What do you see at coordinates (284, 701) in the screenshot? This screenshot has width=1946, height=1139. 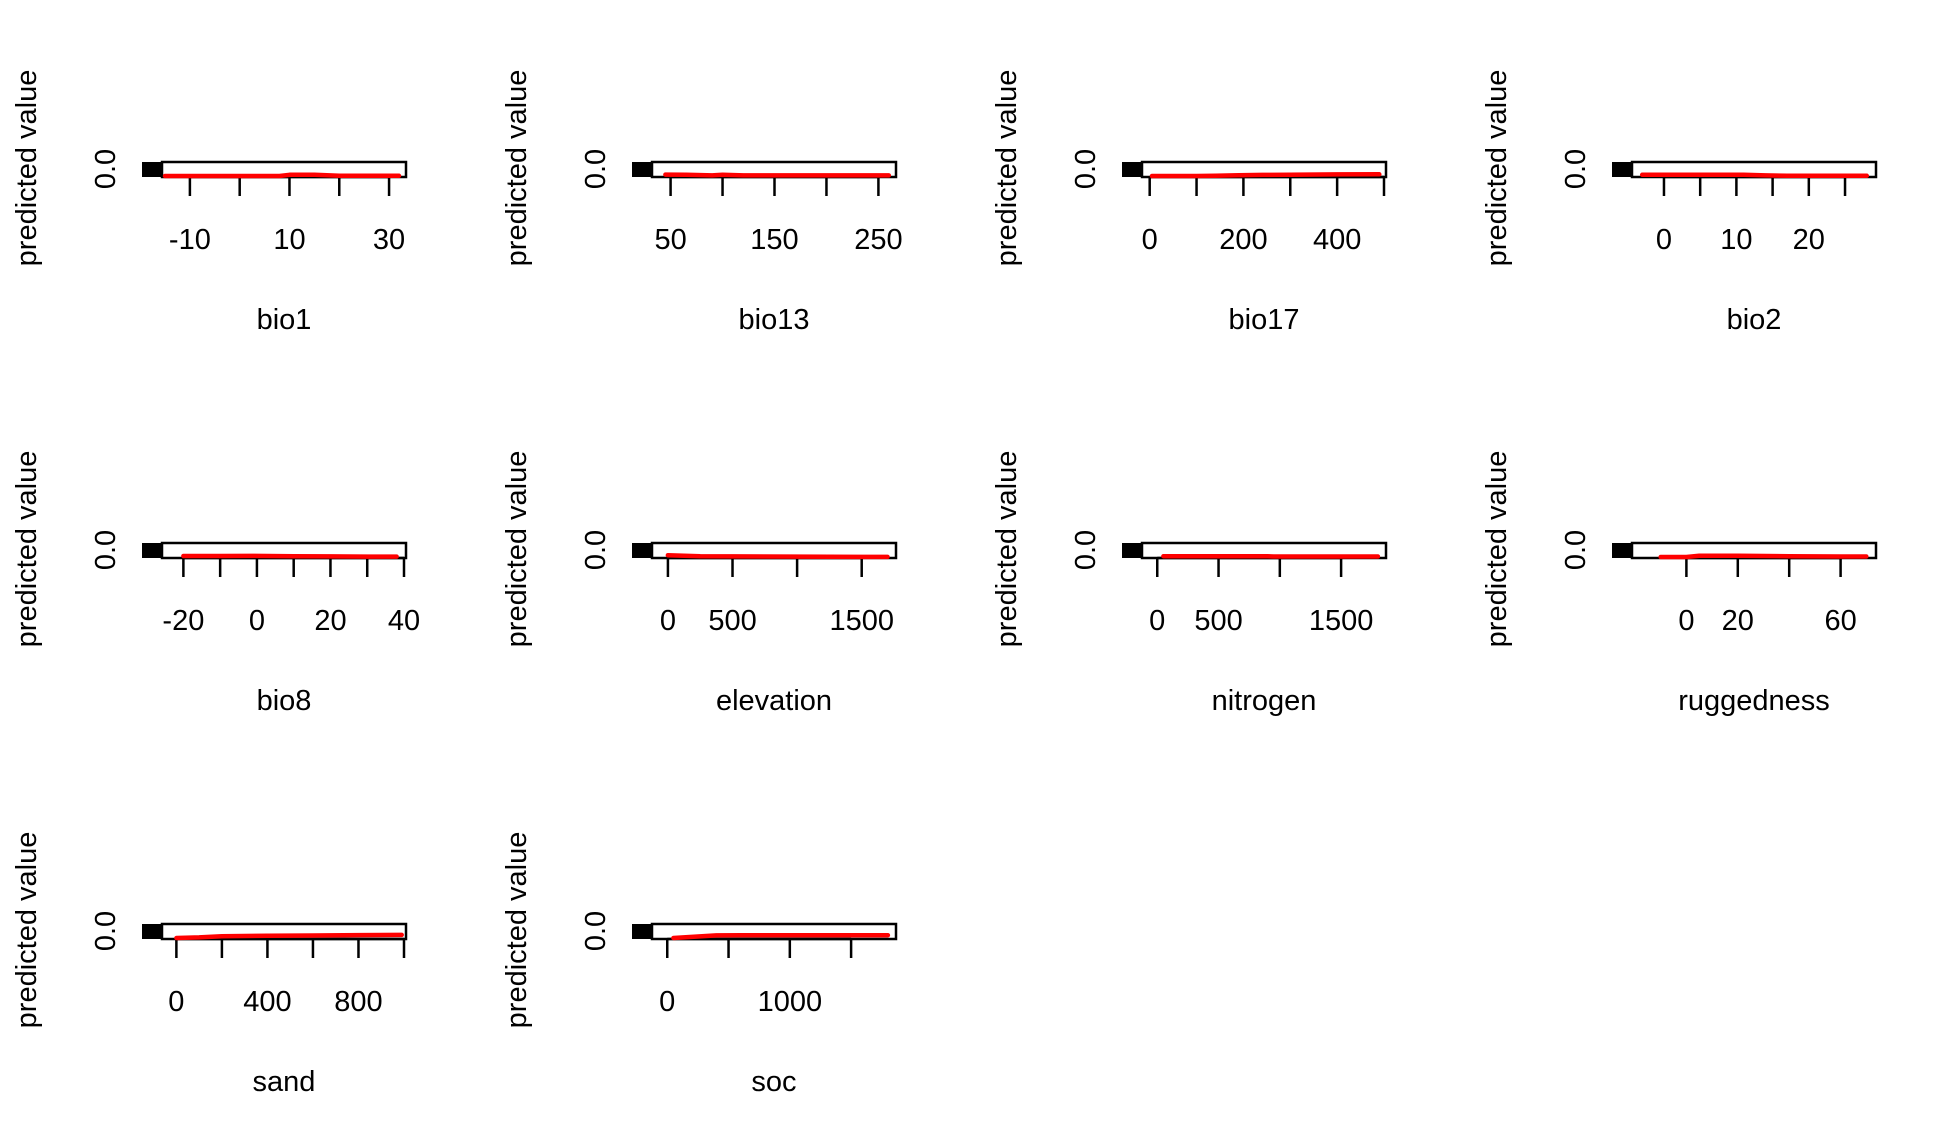 I see `x-axis-label: bio8` at bounding box center [284, 701].